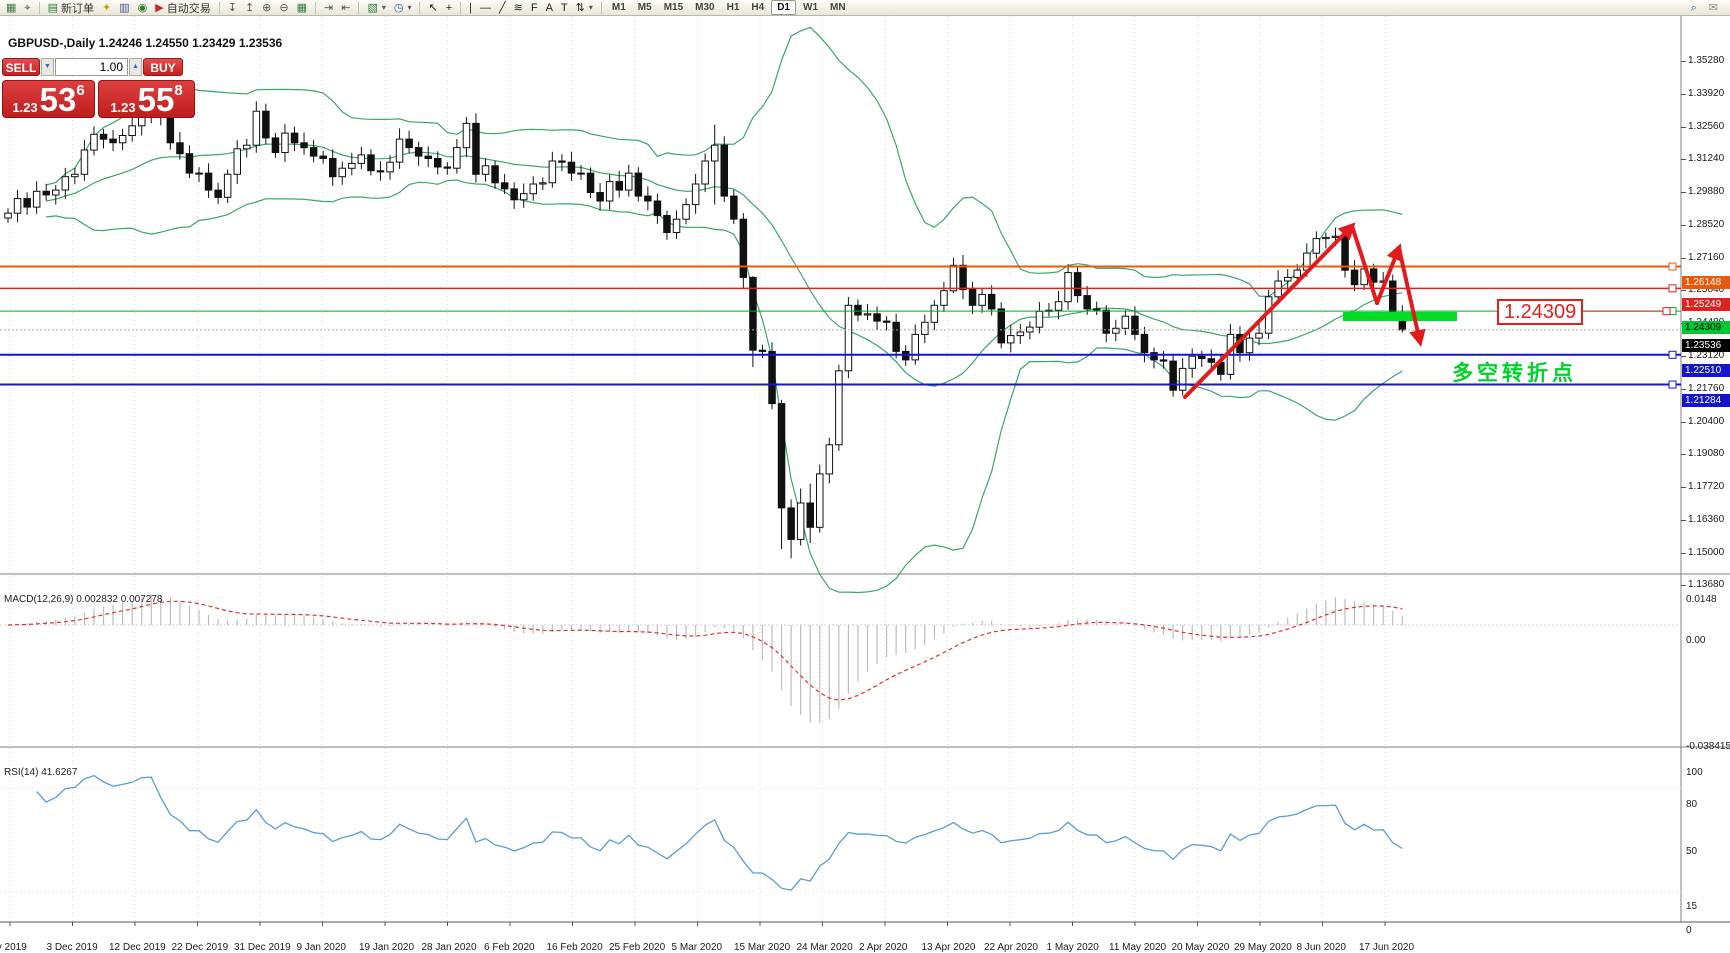  Describe the element at coordinates (618, 7) in the screenshot. I see `timeframe-button-m1: M1` at that location.